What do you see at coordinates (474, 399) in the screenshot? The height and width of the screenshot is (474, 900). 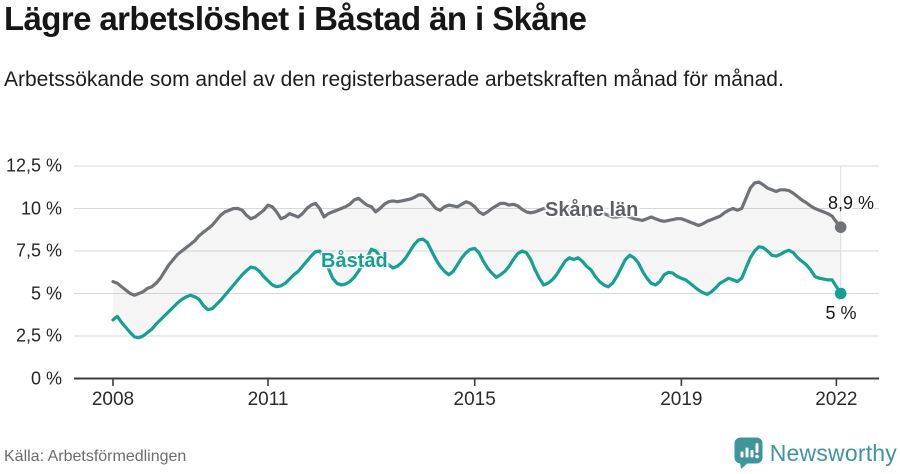 I see `x-axis-tick-label: 2015` at bounding box center [474, 399].